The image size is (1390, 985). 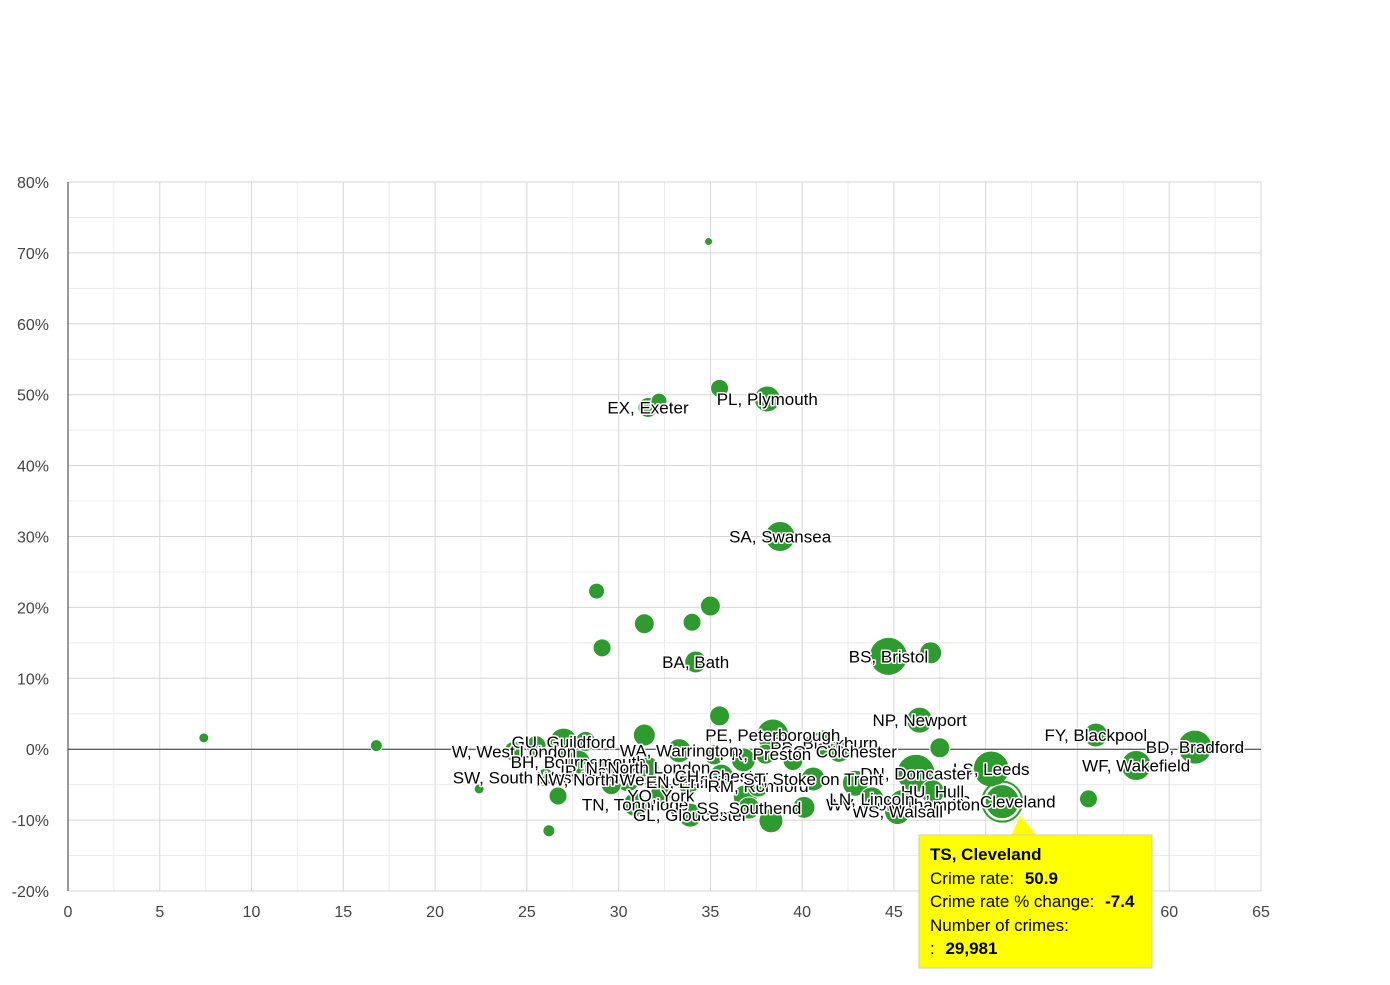 What do you see at coordinates (1012, 901) in the screenshot?
I see `tooltip-change-label: Crime rate % change:` at bounding box center [1012, 901].